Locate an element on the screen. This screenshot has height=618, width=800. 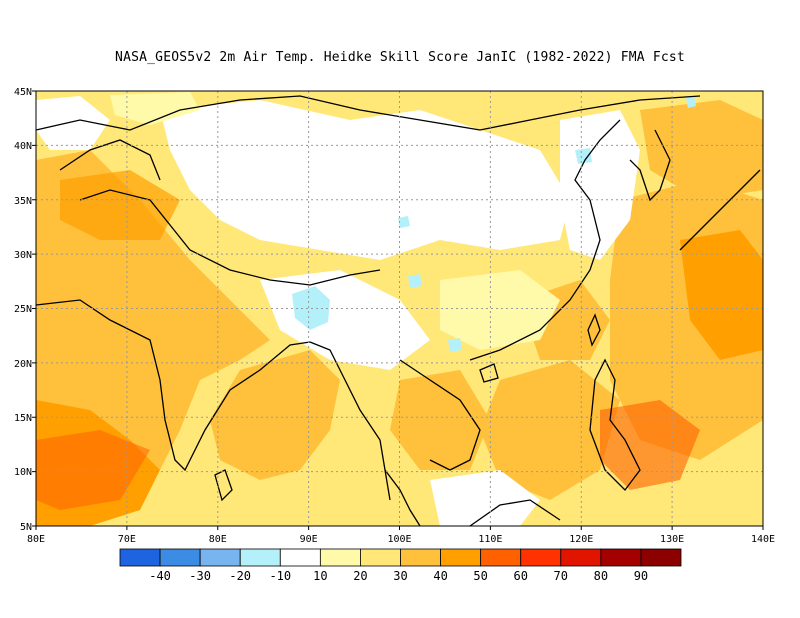
lon-tick-label: 110E is located at coordinates (490, 539).